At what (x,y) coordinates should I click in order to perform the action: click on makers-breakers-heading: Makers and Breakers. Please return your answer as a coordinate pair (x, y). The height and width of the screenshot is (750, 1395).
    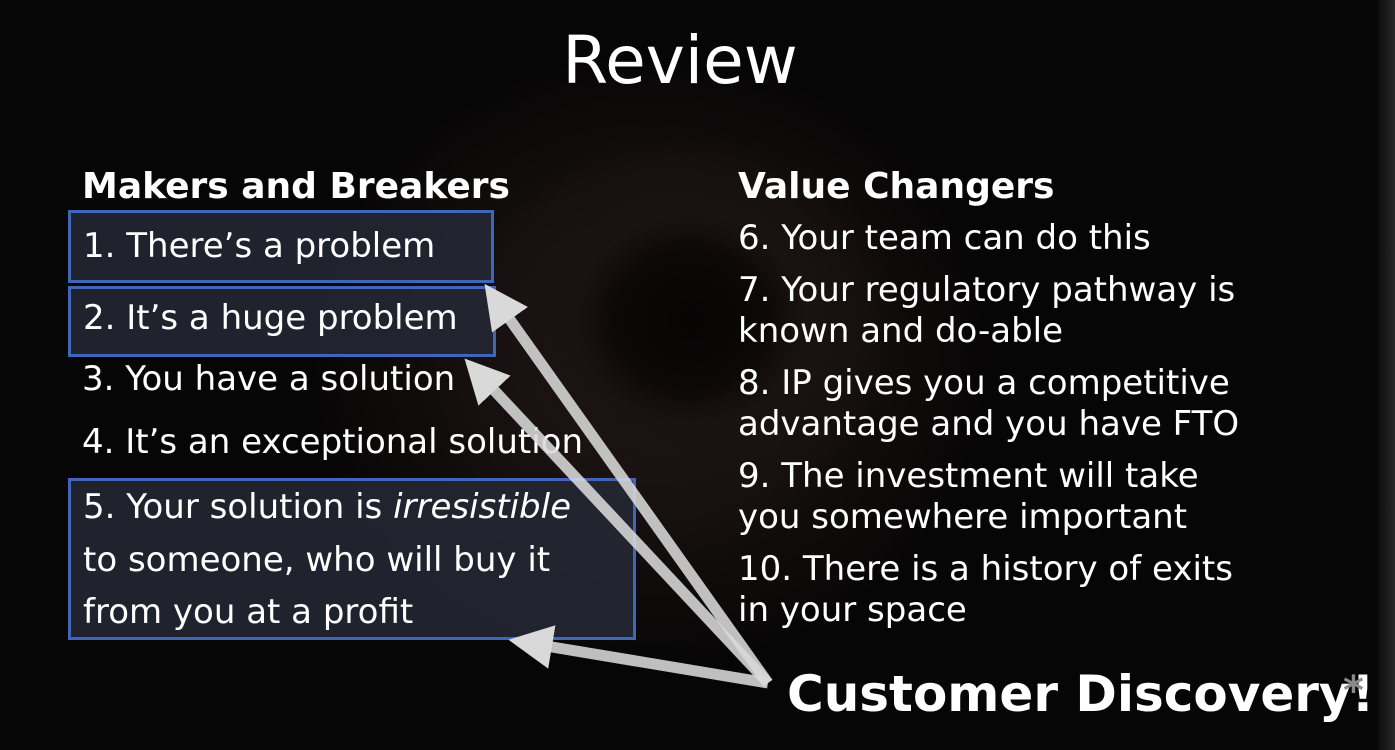
    Looking at the image, I should click on (296, 186).